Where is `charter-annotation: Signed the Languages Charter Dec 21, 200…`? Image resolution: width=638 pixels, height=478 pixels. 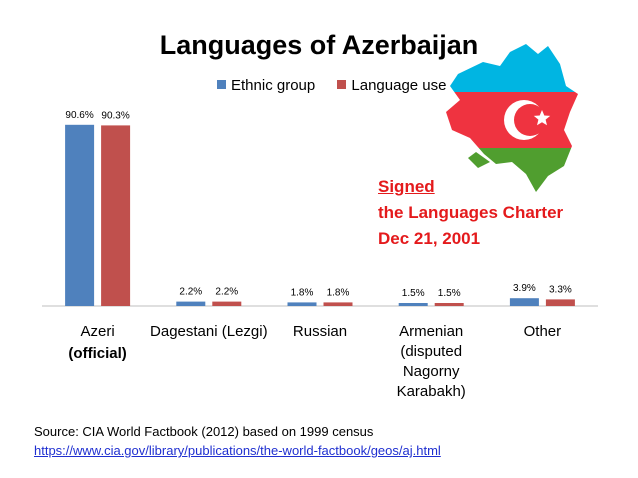
charter-annotation: Signed the Languages Charter Dec 21, 200… is located at coordinates (470, 213).